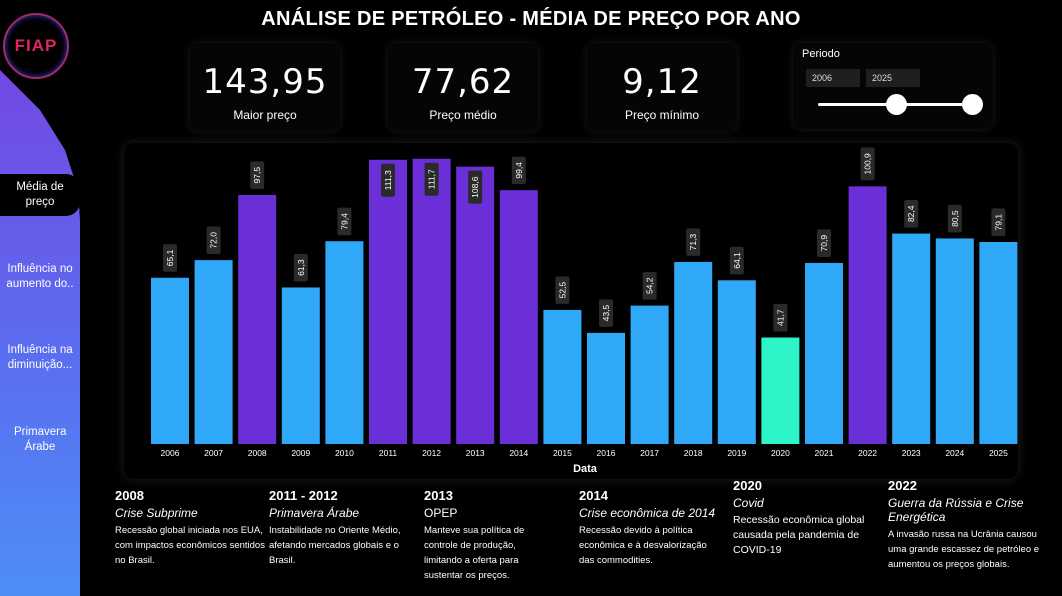 The height and width of the screenshot is (596, 1062). What do you see at coordinates (265, 115) in the screenshot?
I see `kpi-label: Maior preço` at bounding box center [265, 115].